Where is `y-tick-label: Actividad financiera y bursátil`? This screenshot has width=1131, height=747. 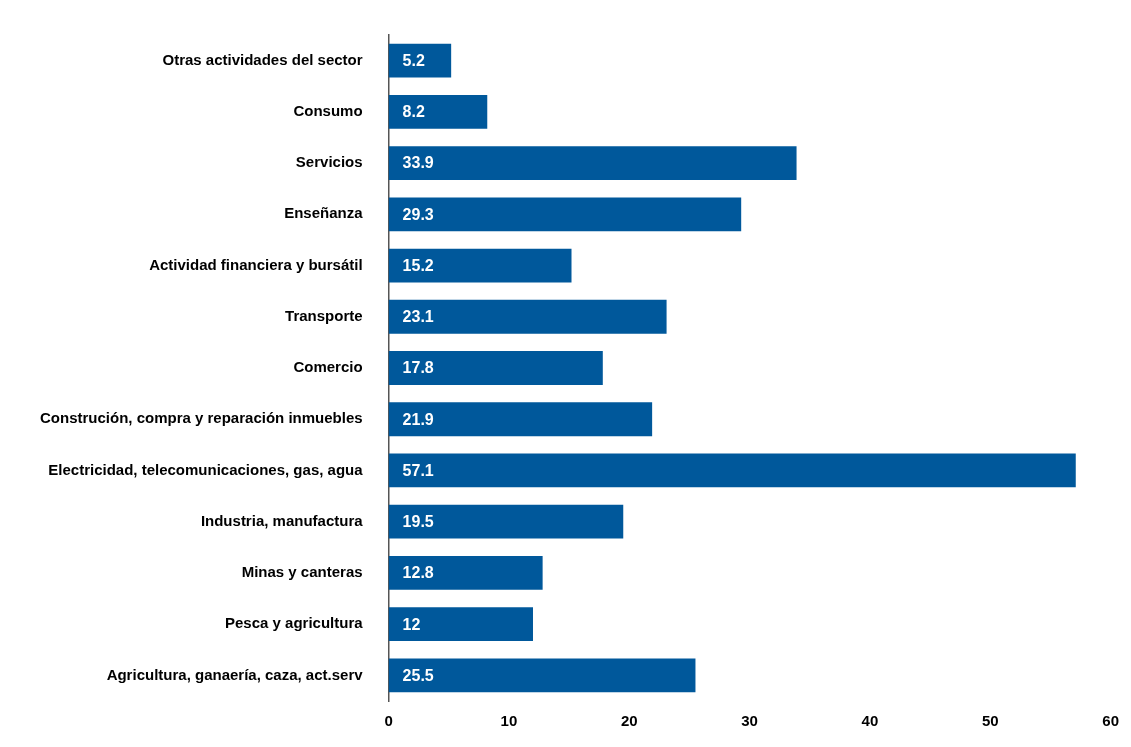 y-tick-label: Actividad financiera y bursátil is located at coordinates (256, 264).